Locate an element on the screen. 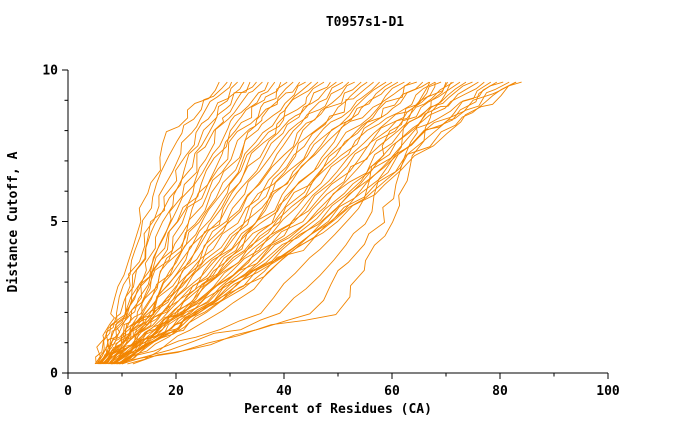  x-tick-label: 100 is located at coordinates (608, 391).